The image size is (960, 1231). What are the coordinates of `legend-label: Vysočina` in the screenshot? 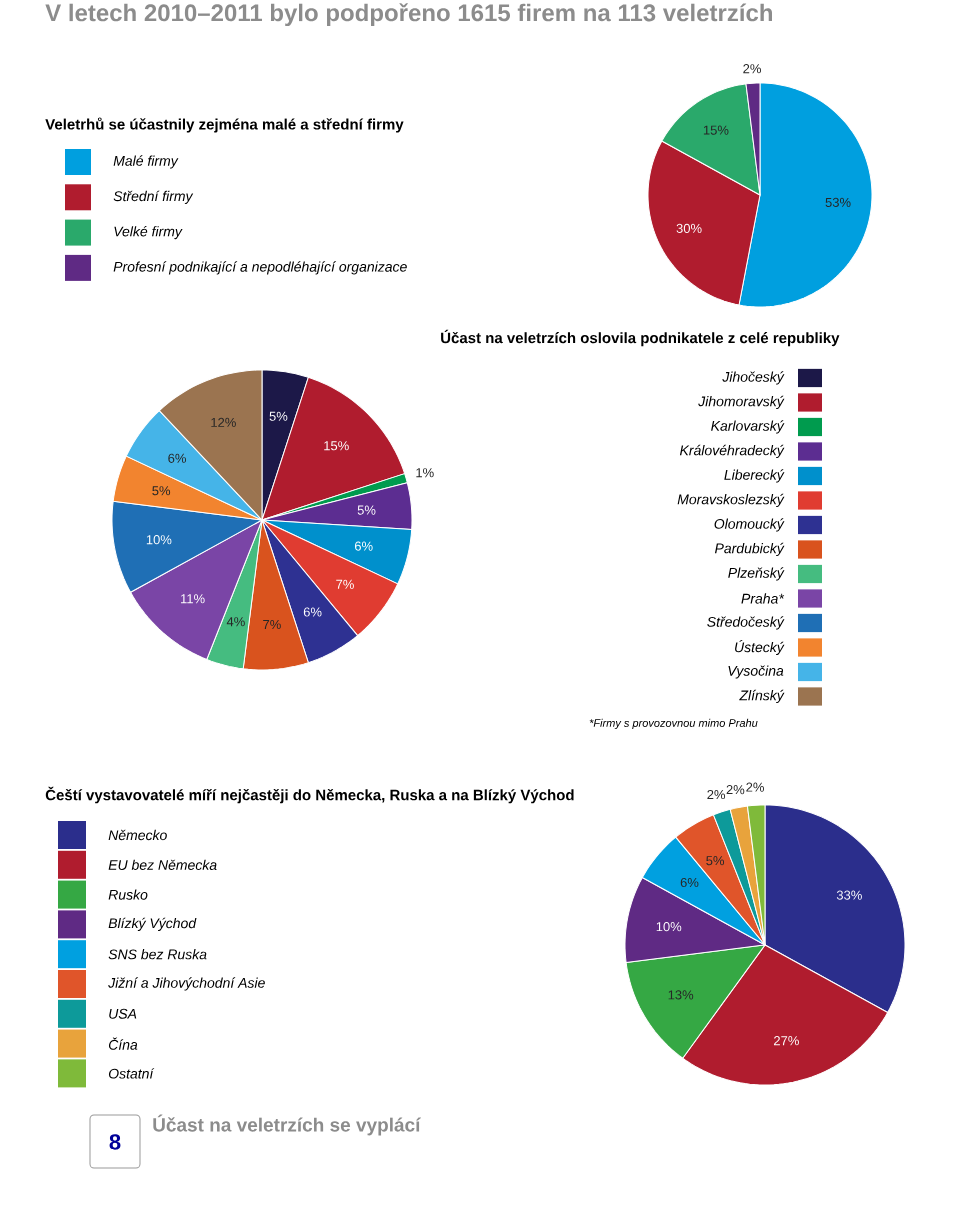 It's located at (756, 672).